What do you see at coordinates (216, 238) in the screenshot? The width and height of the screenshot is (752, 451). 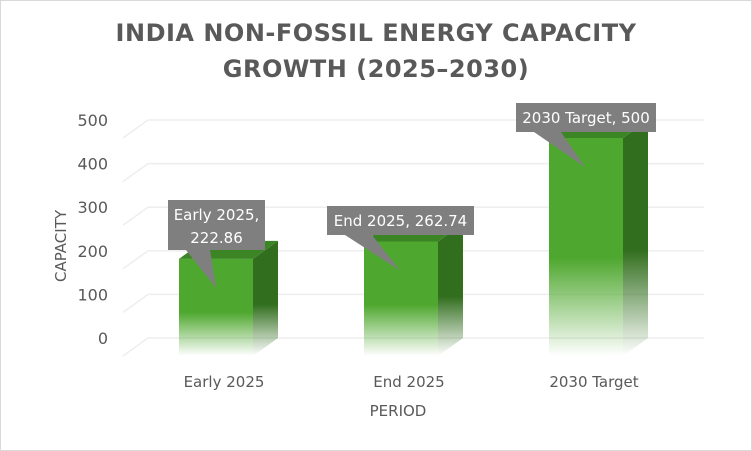 I see `data-label-text: 222.86` at bounding box center [216, 238].